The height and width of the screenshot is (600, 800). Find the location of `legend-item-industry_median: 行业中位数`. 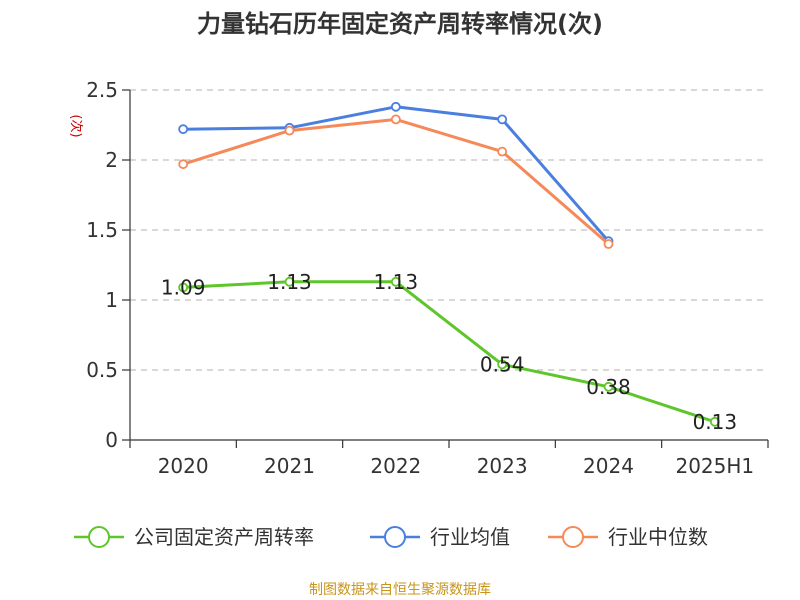

legend-item-industry_median: 行业中位数 is located at coordinates (628, 537).